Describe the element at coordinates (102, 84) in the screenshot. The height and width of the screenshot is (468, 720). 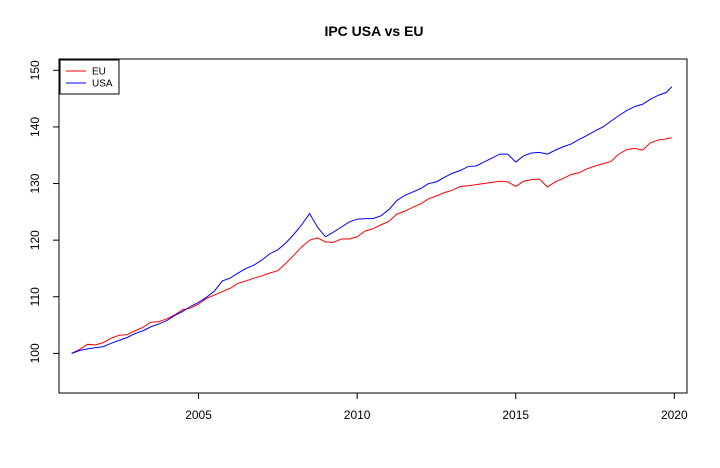
I see `legend-label: USA` at that location.